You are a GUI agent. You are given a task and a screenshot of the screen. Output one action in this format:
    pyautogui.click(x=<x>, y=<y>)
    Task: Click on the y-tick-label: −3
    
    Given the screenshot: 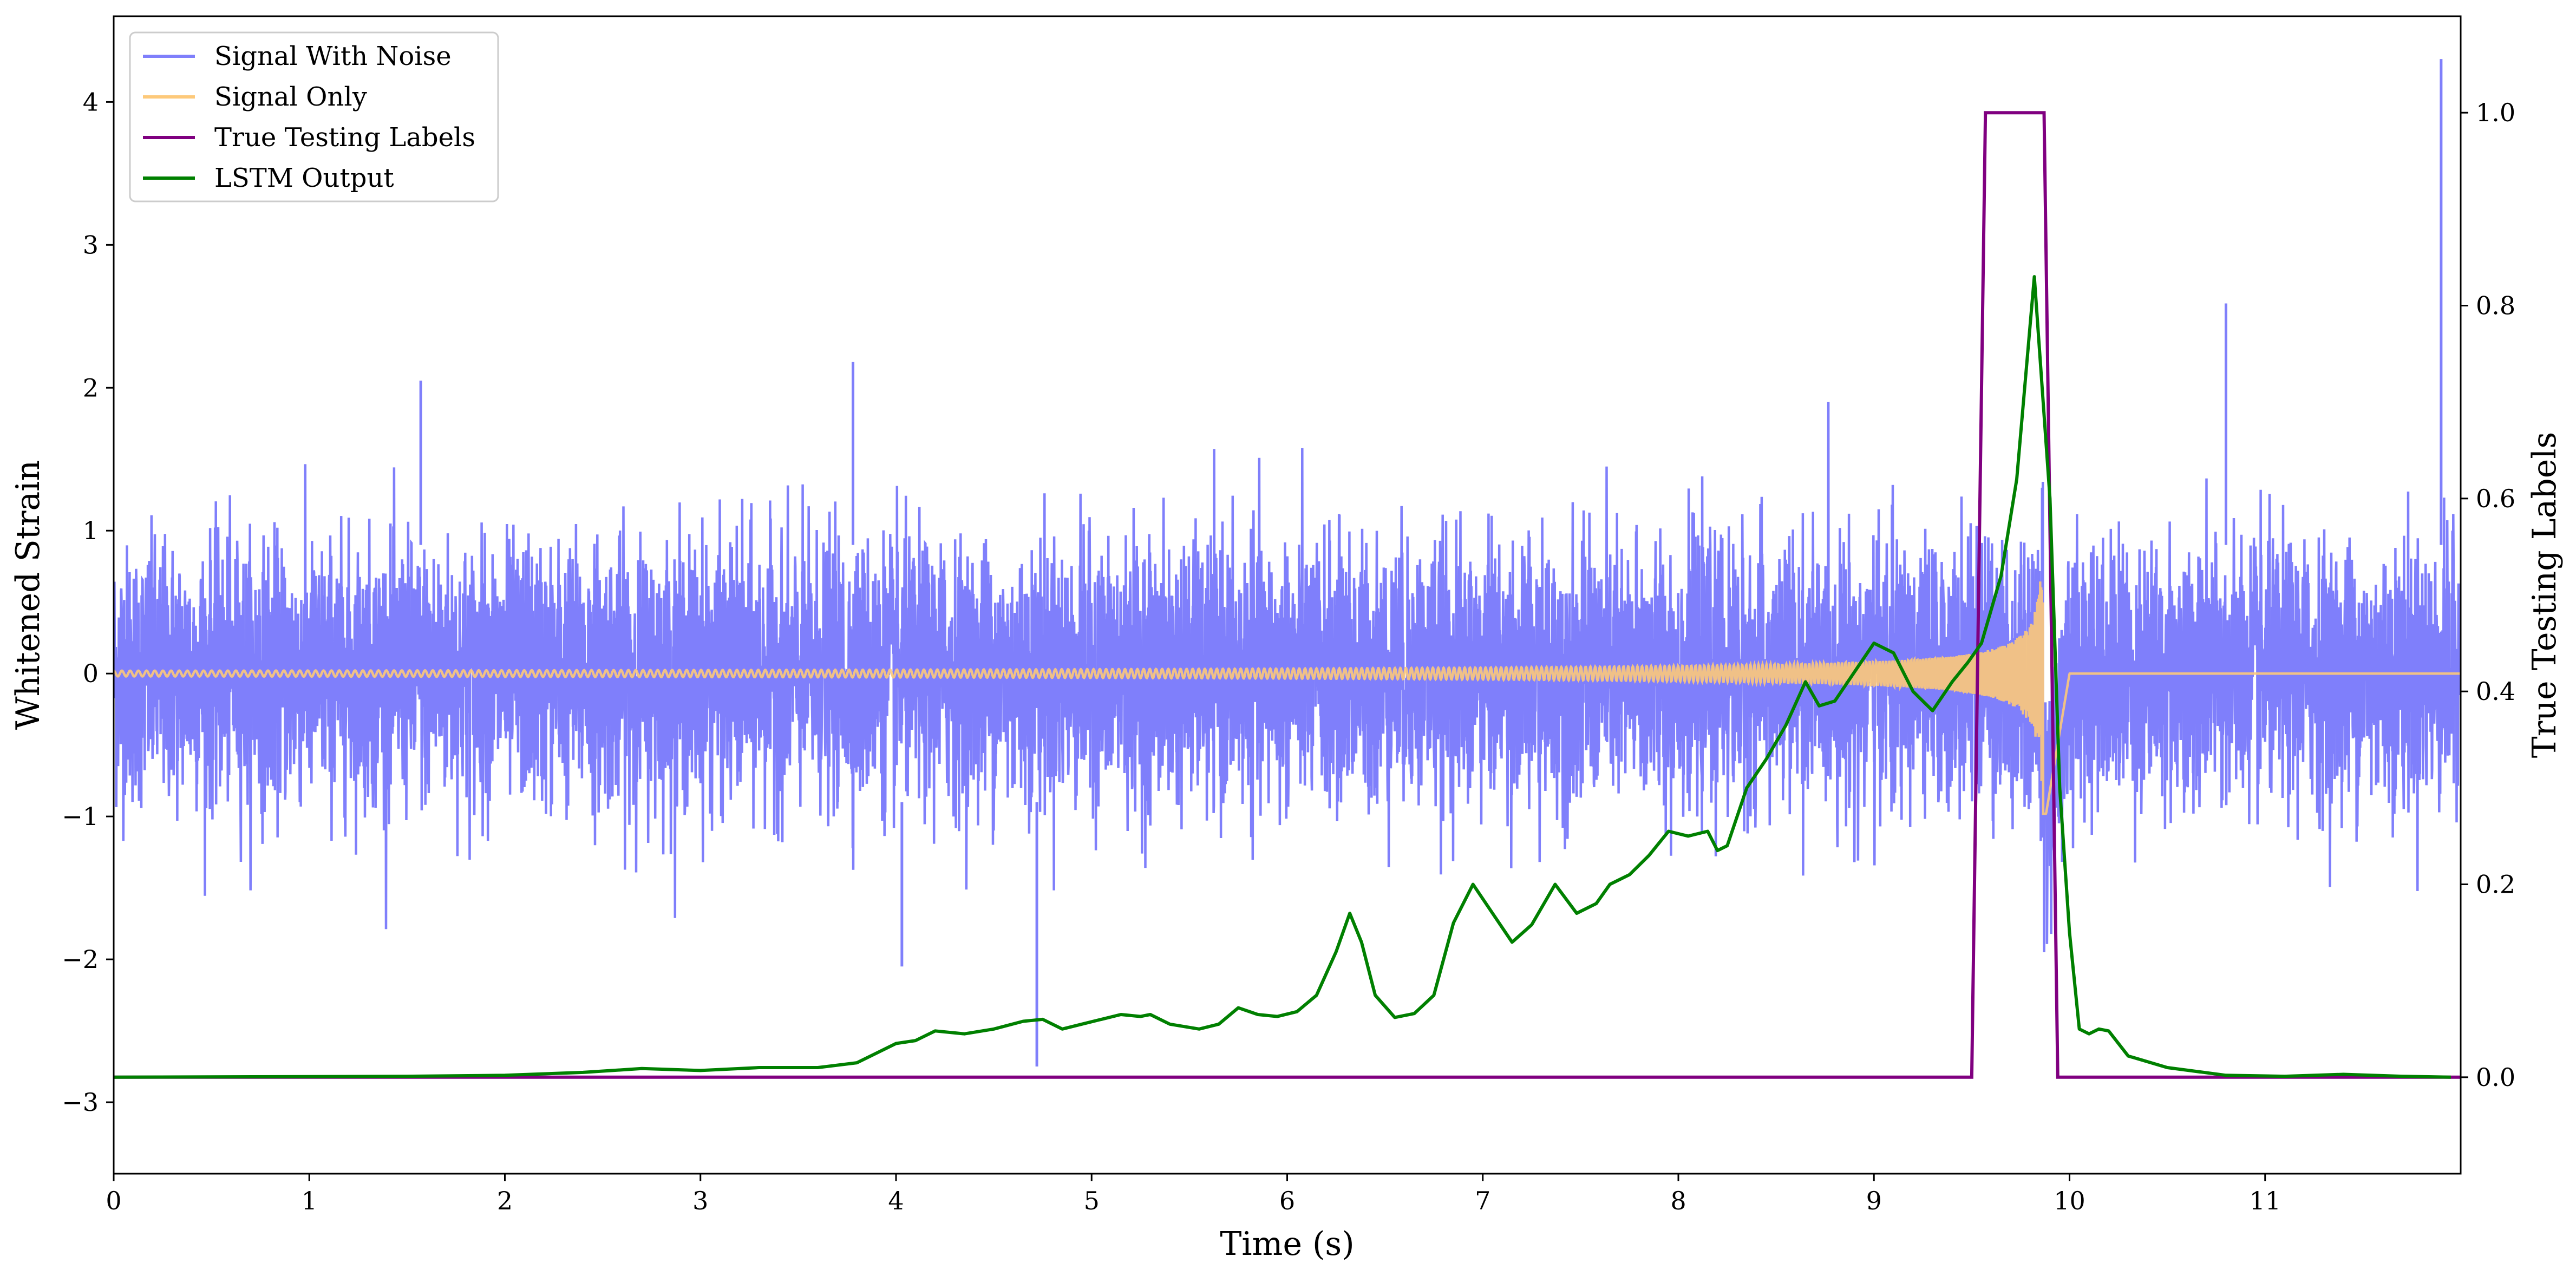 What is the action you would take?
    pyautogui.click(x=80, y=1102)
    